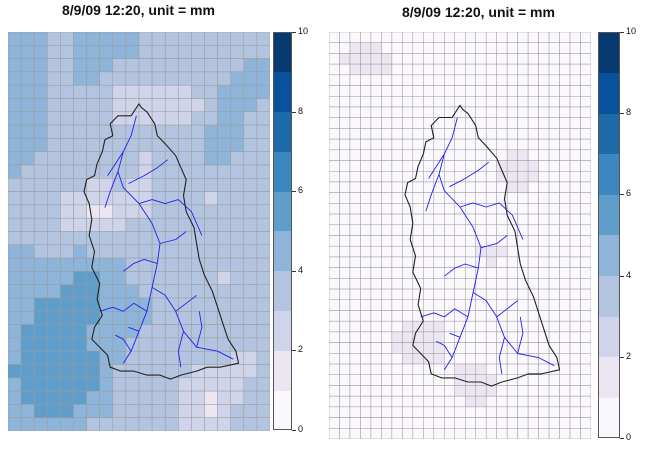  What do you see at coordinates (631, 31) in the screenshot?
I see `colorbar-tick-label: 10` at bounding box center [631, 31].